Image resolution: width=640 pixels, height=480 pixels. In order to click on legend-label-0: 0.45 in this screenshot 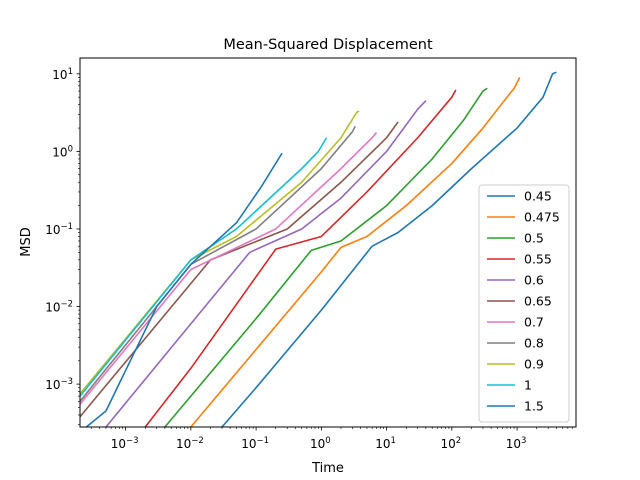, I will do `click(538, 196)`.